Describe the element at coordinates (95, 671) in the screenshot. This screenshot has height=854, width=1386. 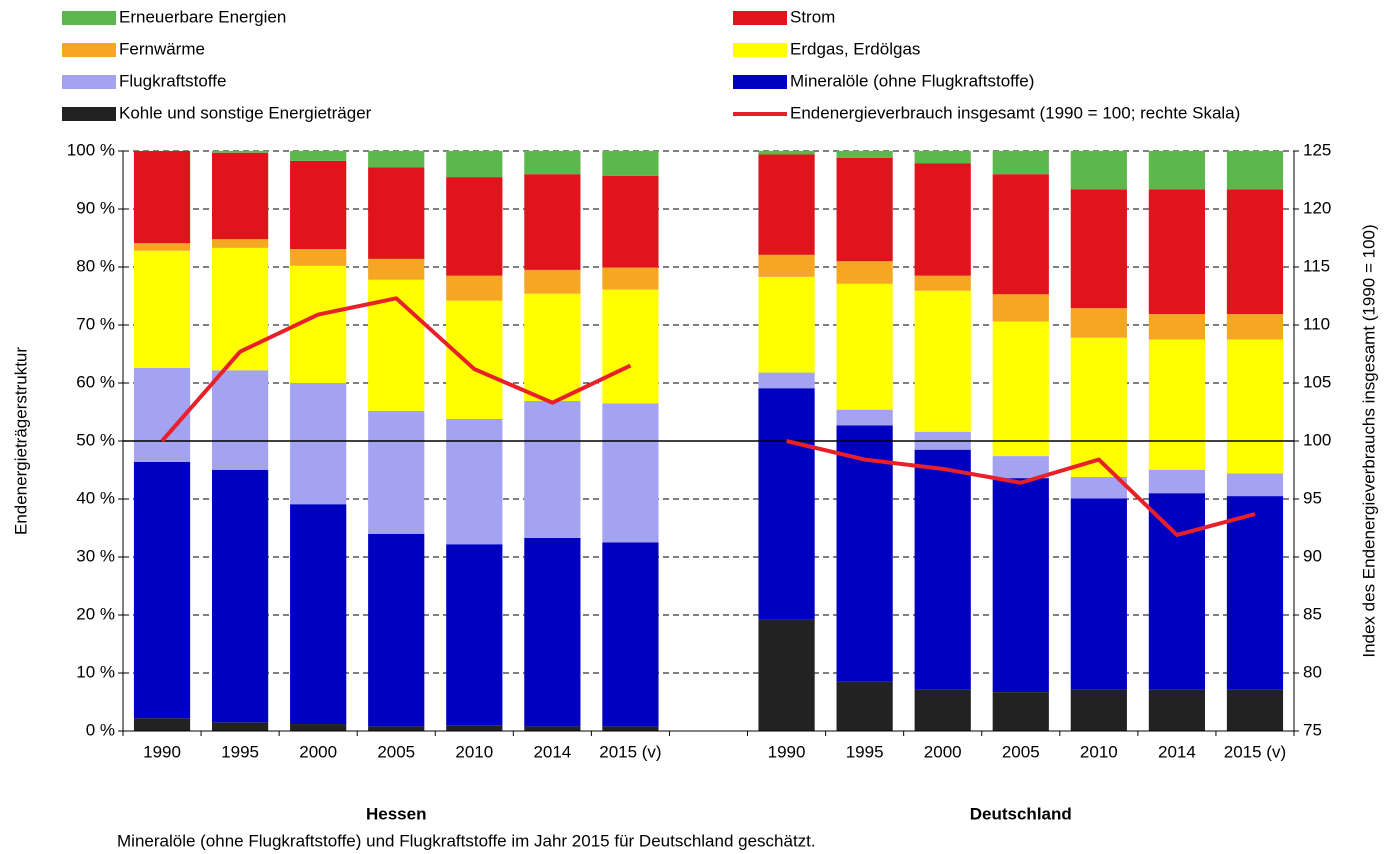
I see `y-tick-label: 10 %` at that location.